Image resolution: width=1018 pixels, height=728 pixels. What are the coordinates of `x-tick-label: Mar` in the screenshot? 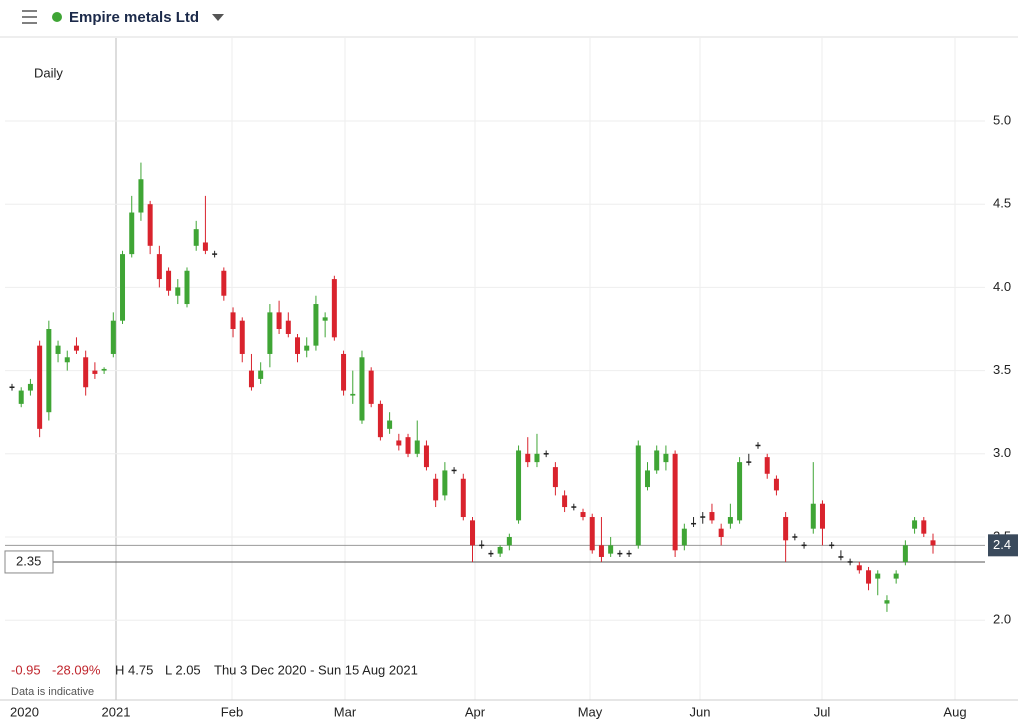 It's located at (345, 711).